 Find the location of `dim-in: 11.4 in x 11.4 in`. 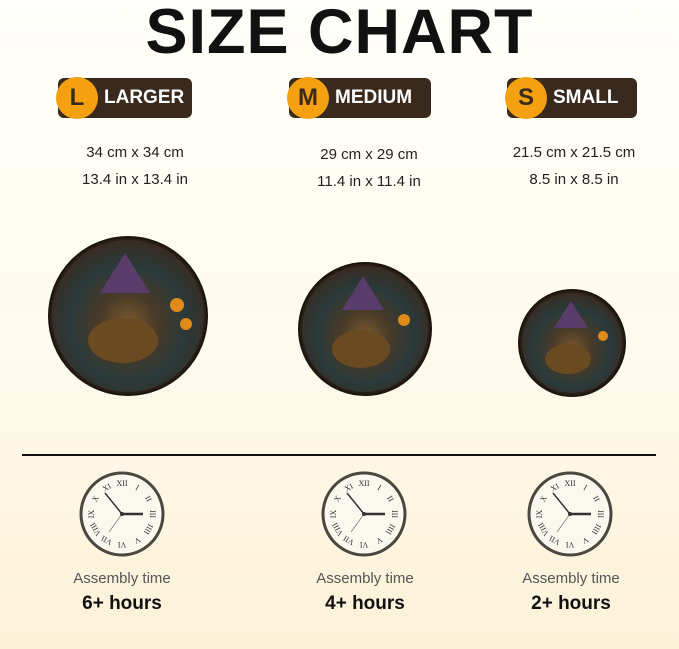

dim-in: 11.4 in x 11.4 in is located at coordinates (369, 181).